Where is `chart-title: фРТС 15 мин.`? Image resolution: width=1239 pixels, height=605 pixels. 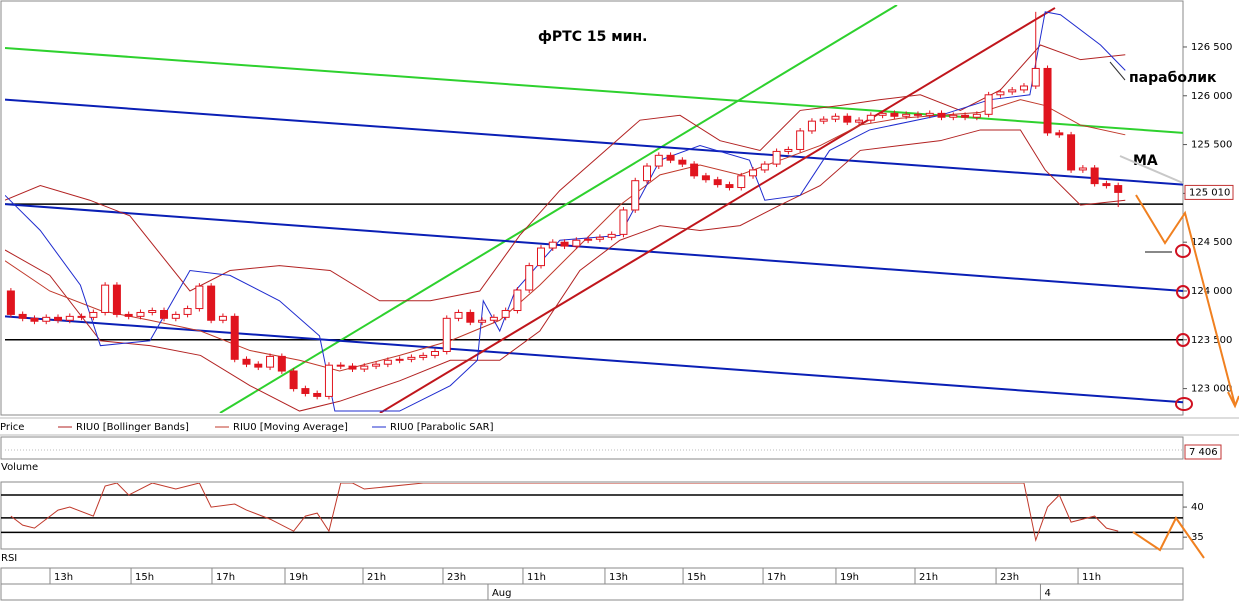 chart-title: фРТС 15 мин. is located at coordinates (592, 37).